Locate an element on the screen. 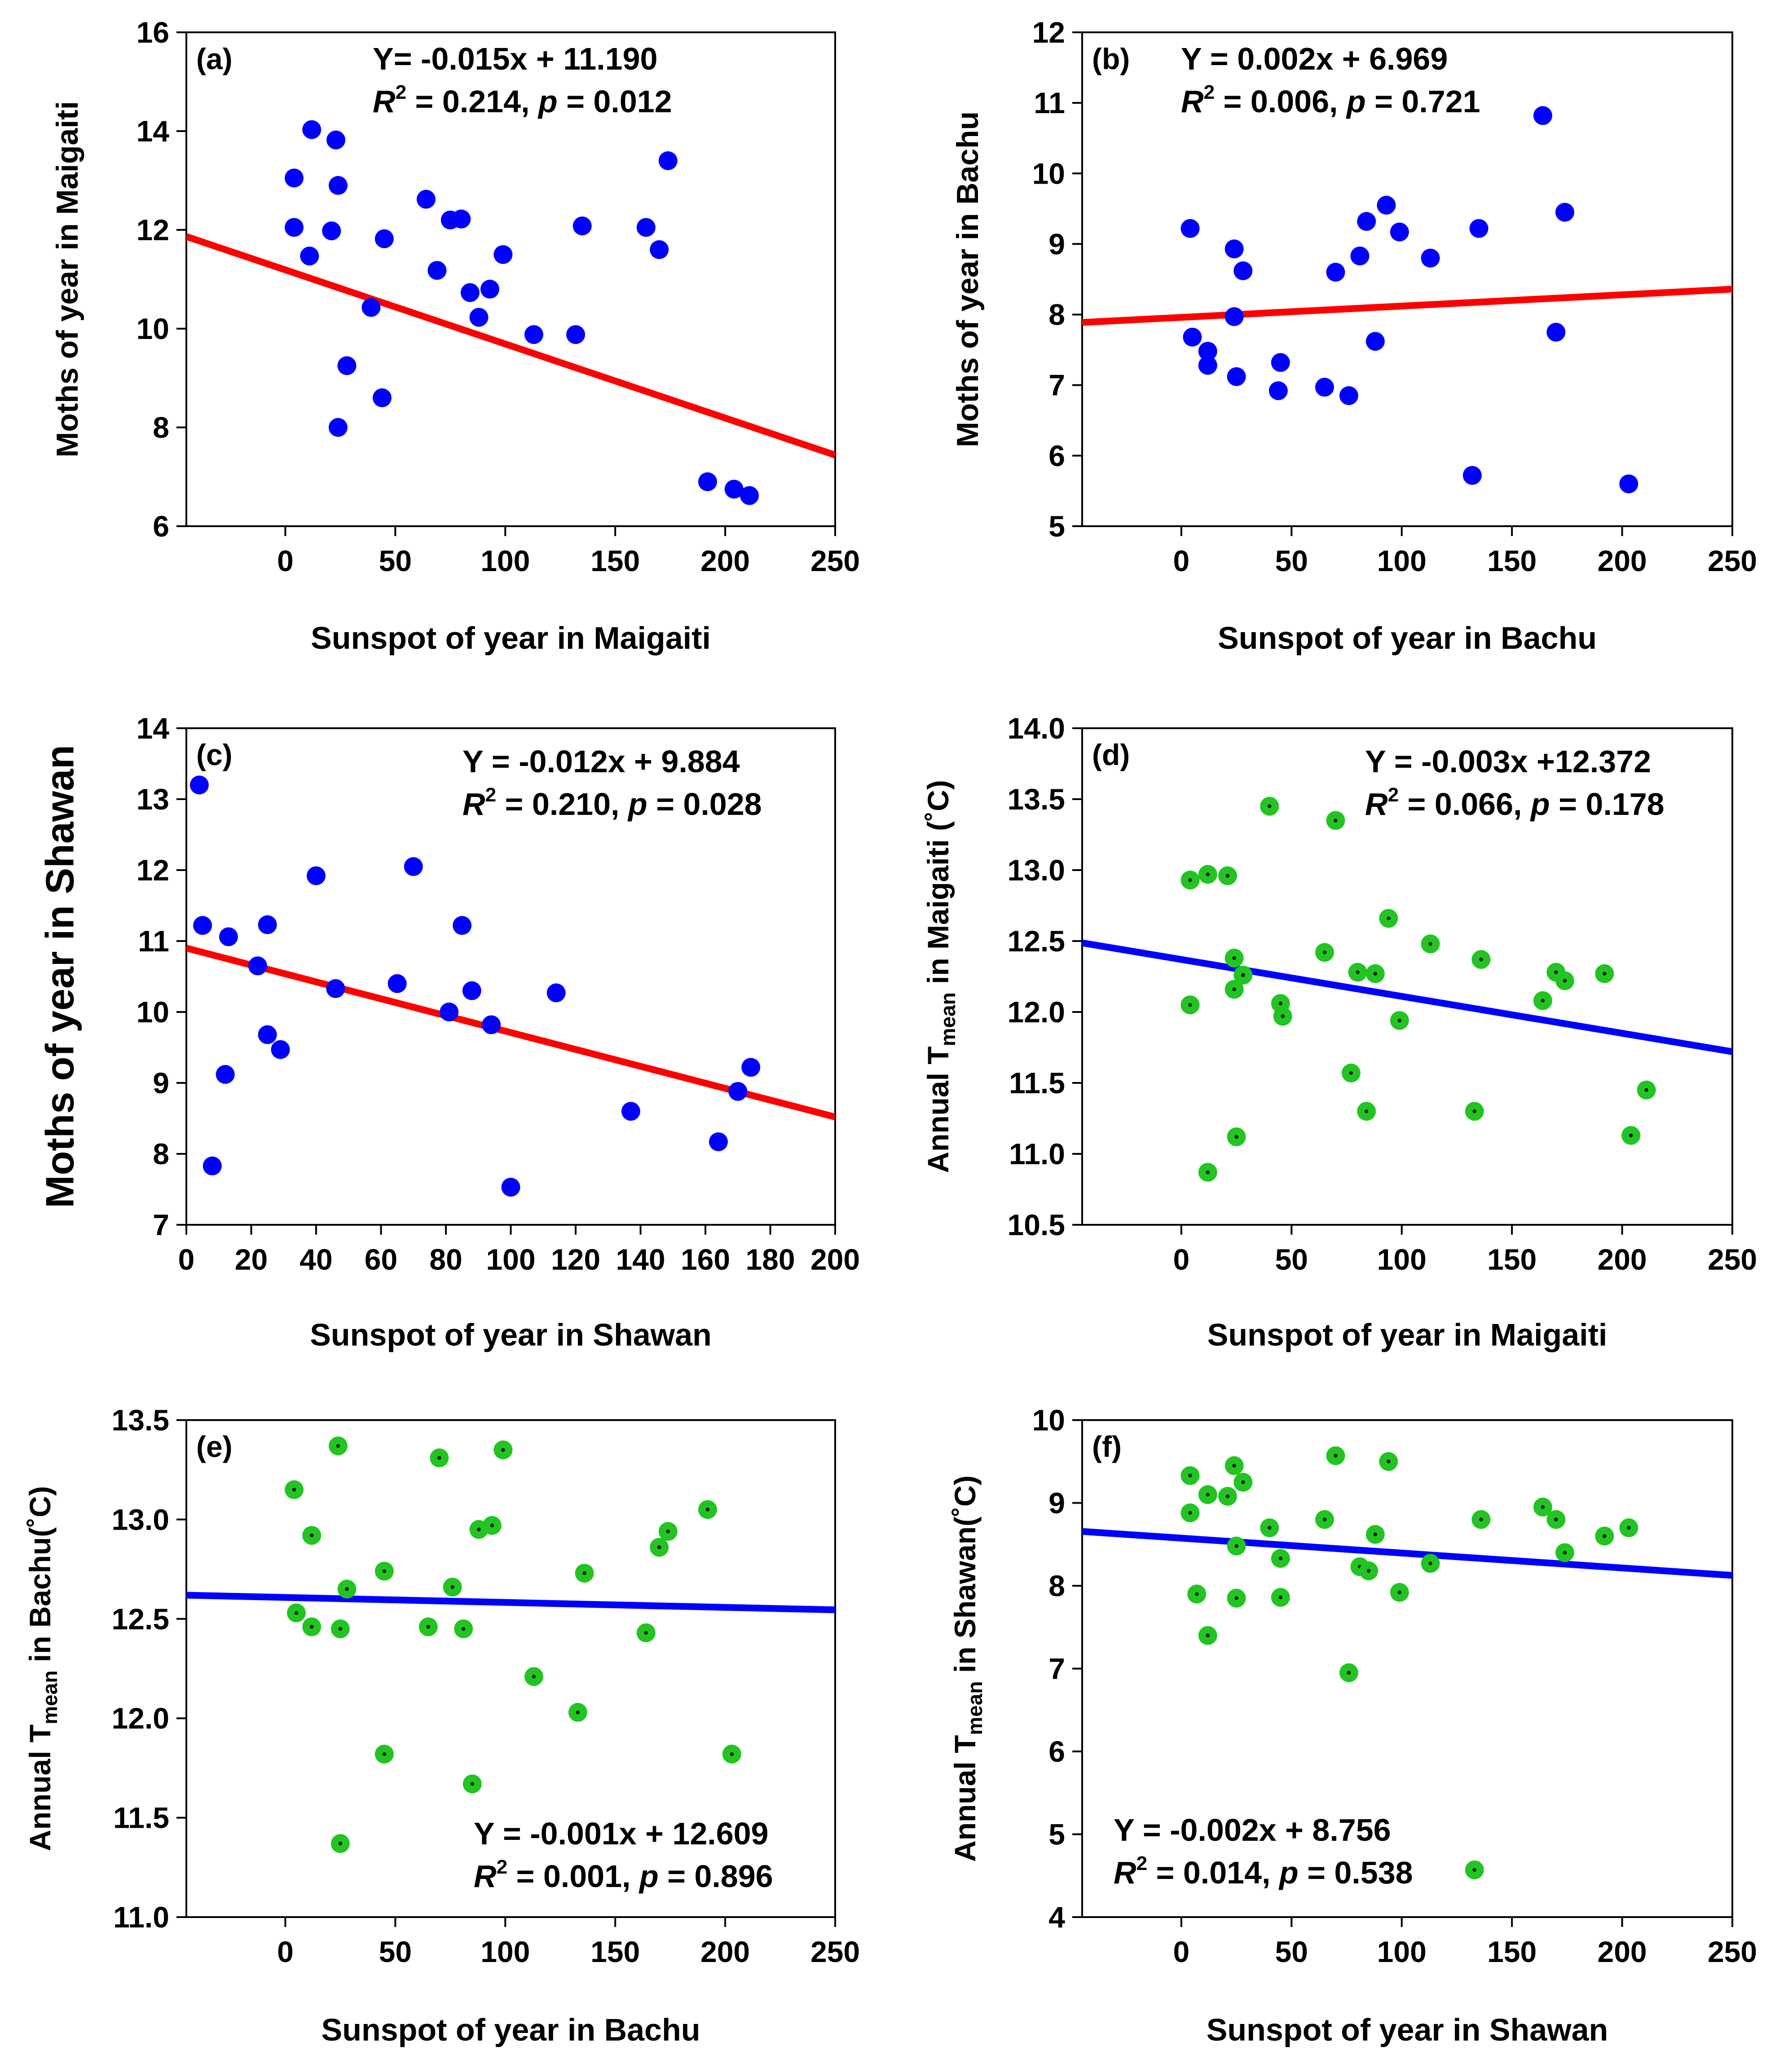  regression-stats: R2 = 0.014, p = 0.538 is located at coordinates (1263, 1871).